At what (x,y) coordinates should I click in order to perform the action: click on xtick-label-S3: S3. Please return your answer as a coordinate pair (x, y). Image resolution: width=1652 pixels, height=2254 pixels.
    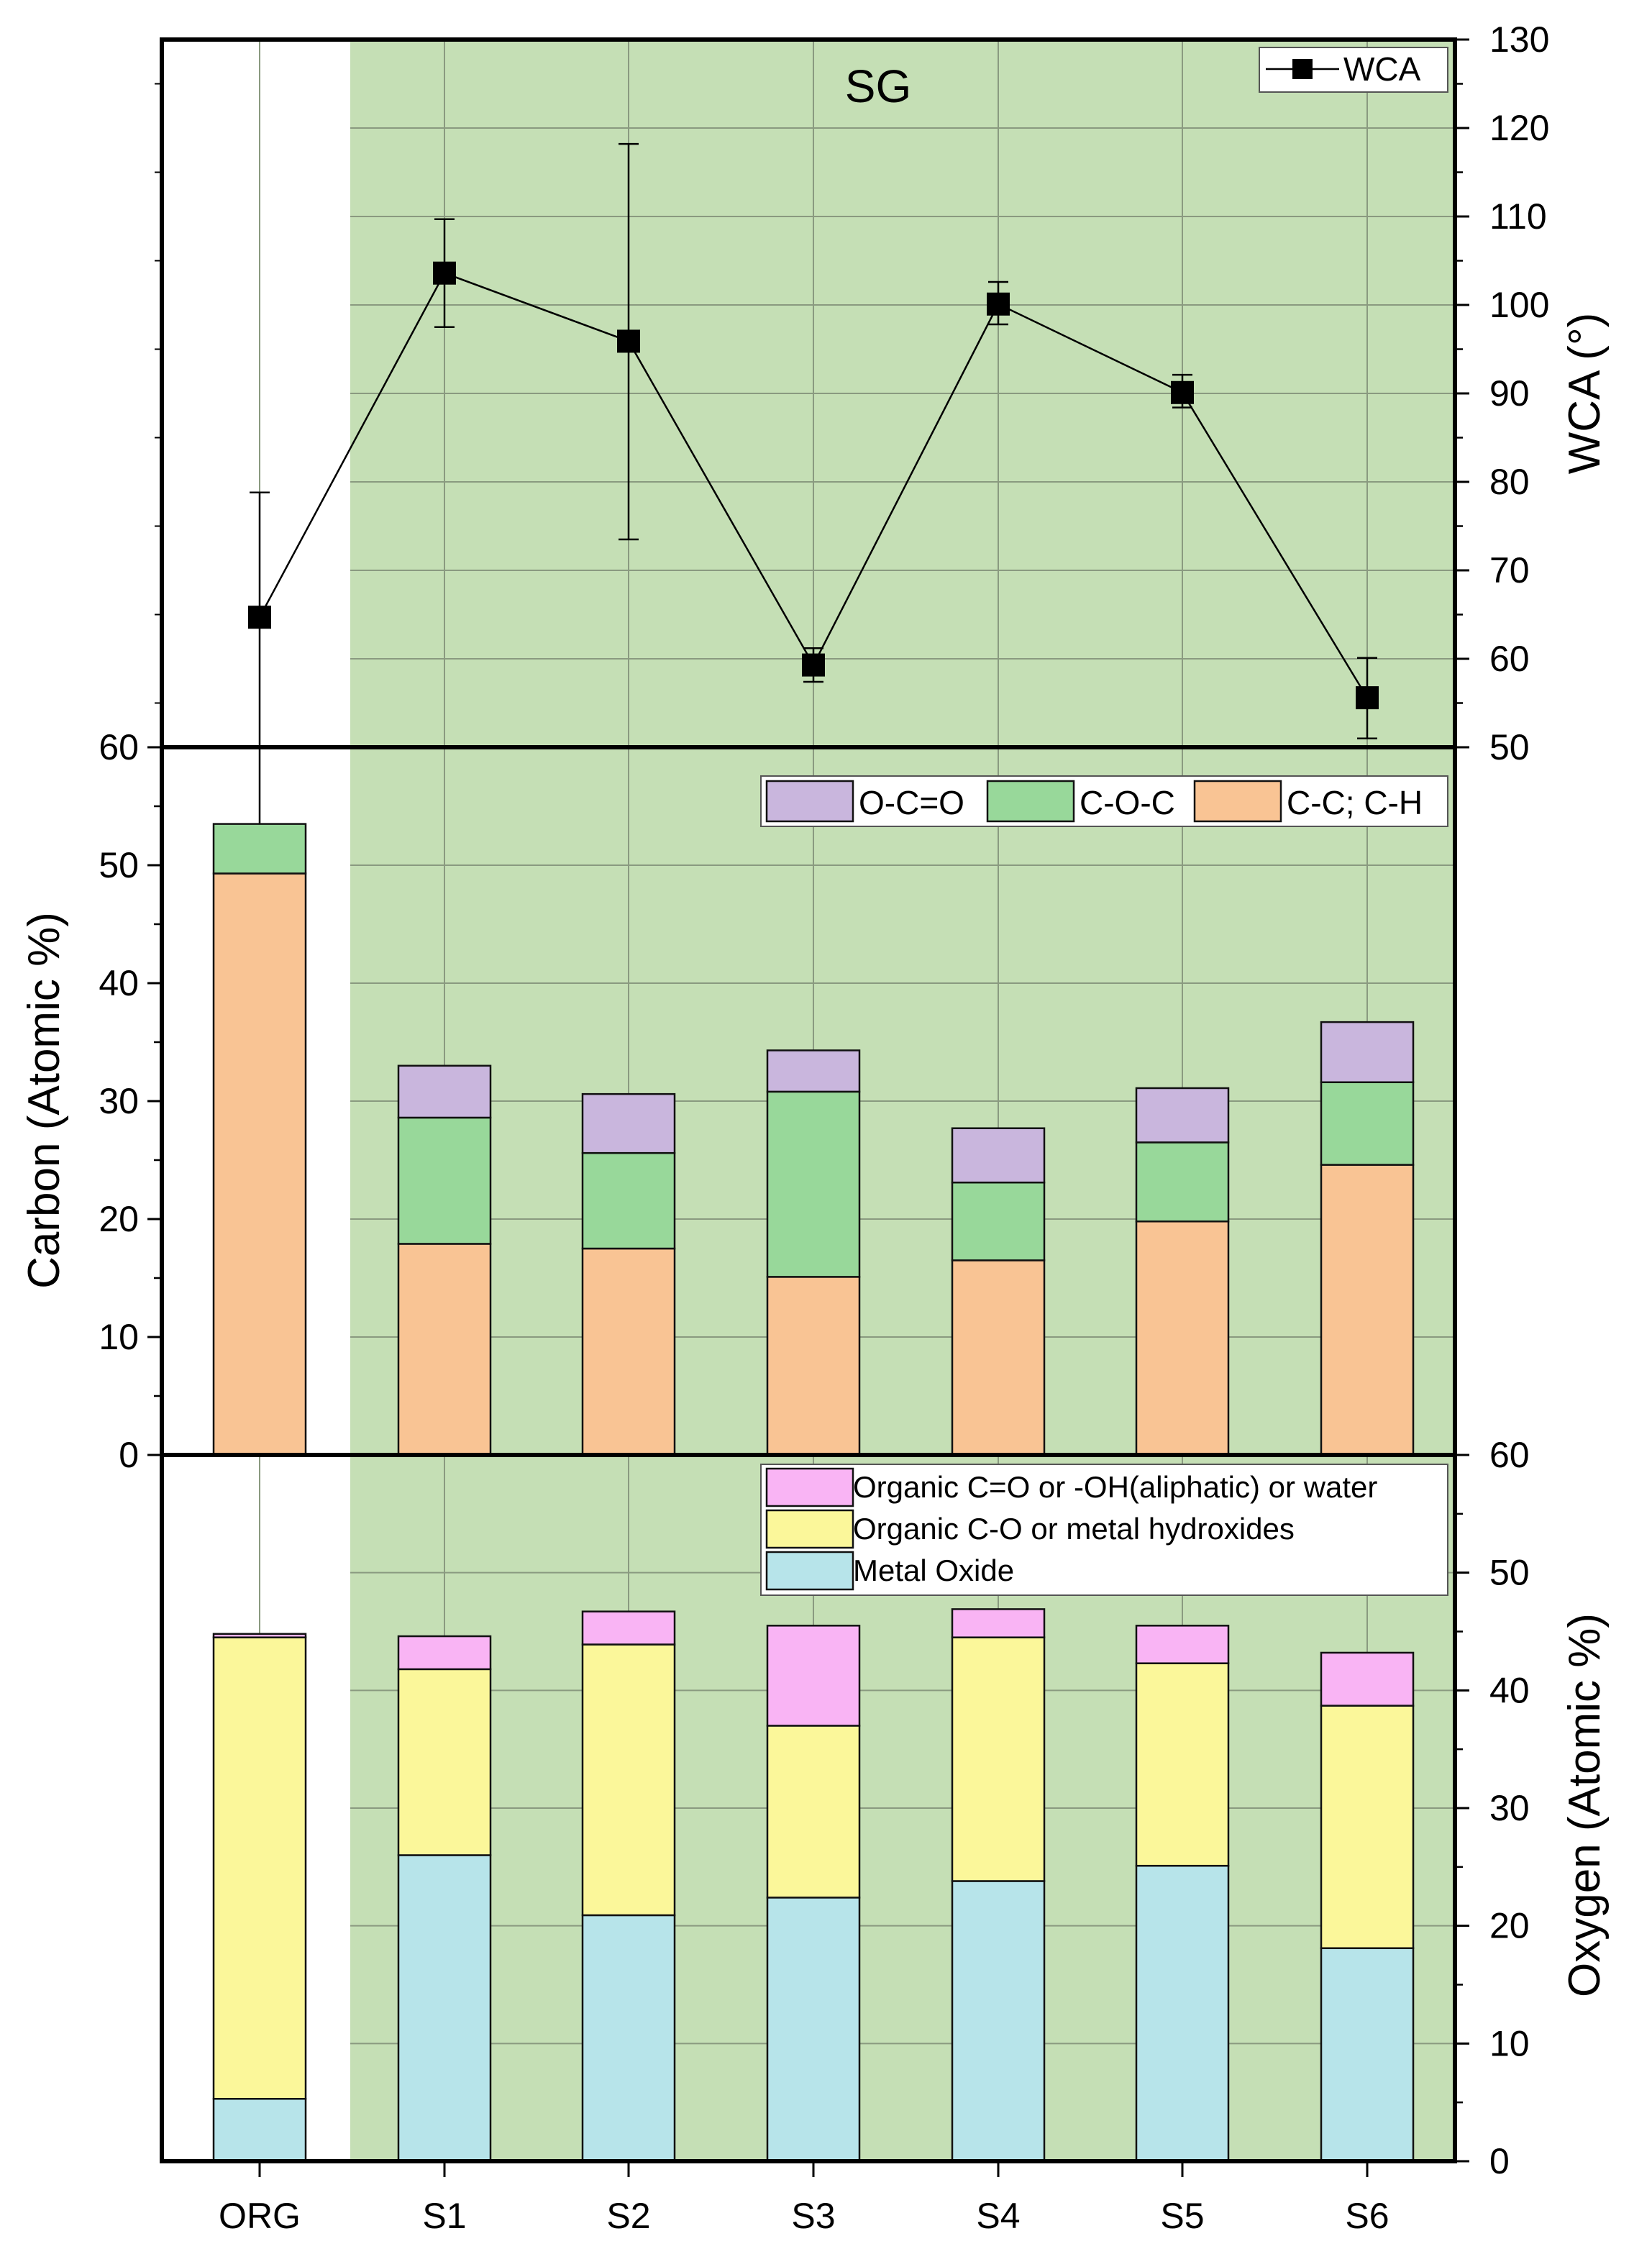
    Looking at the image, I should click on (813, 2216).